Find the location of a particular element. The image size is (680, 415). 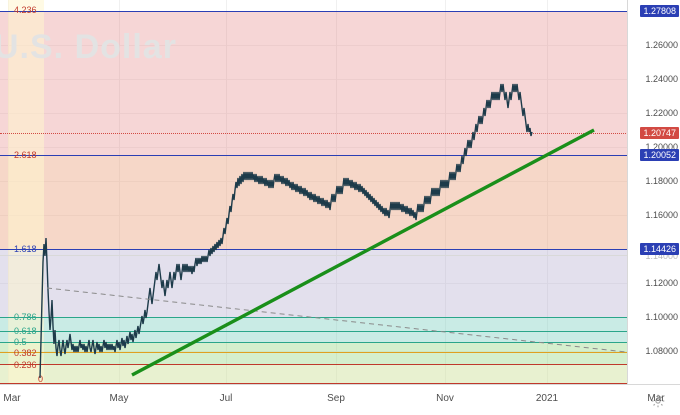

fib-band-green is located at coordinates (314, 353).